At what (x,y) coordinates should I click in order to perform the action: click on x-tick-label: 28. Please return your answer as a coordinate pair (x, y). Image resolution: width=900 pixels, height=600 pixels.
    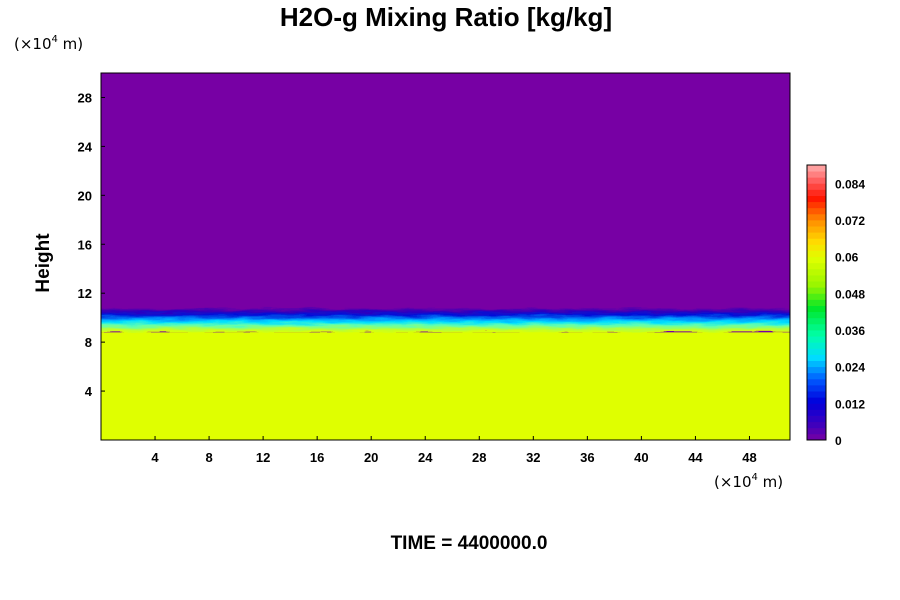
    Looking at the image, I should click on (479, 457).